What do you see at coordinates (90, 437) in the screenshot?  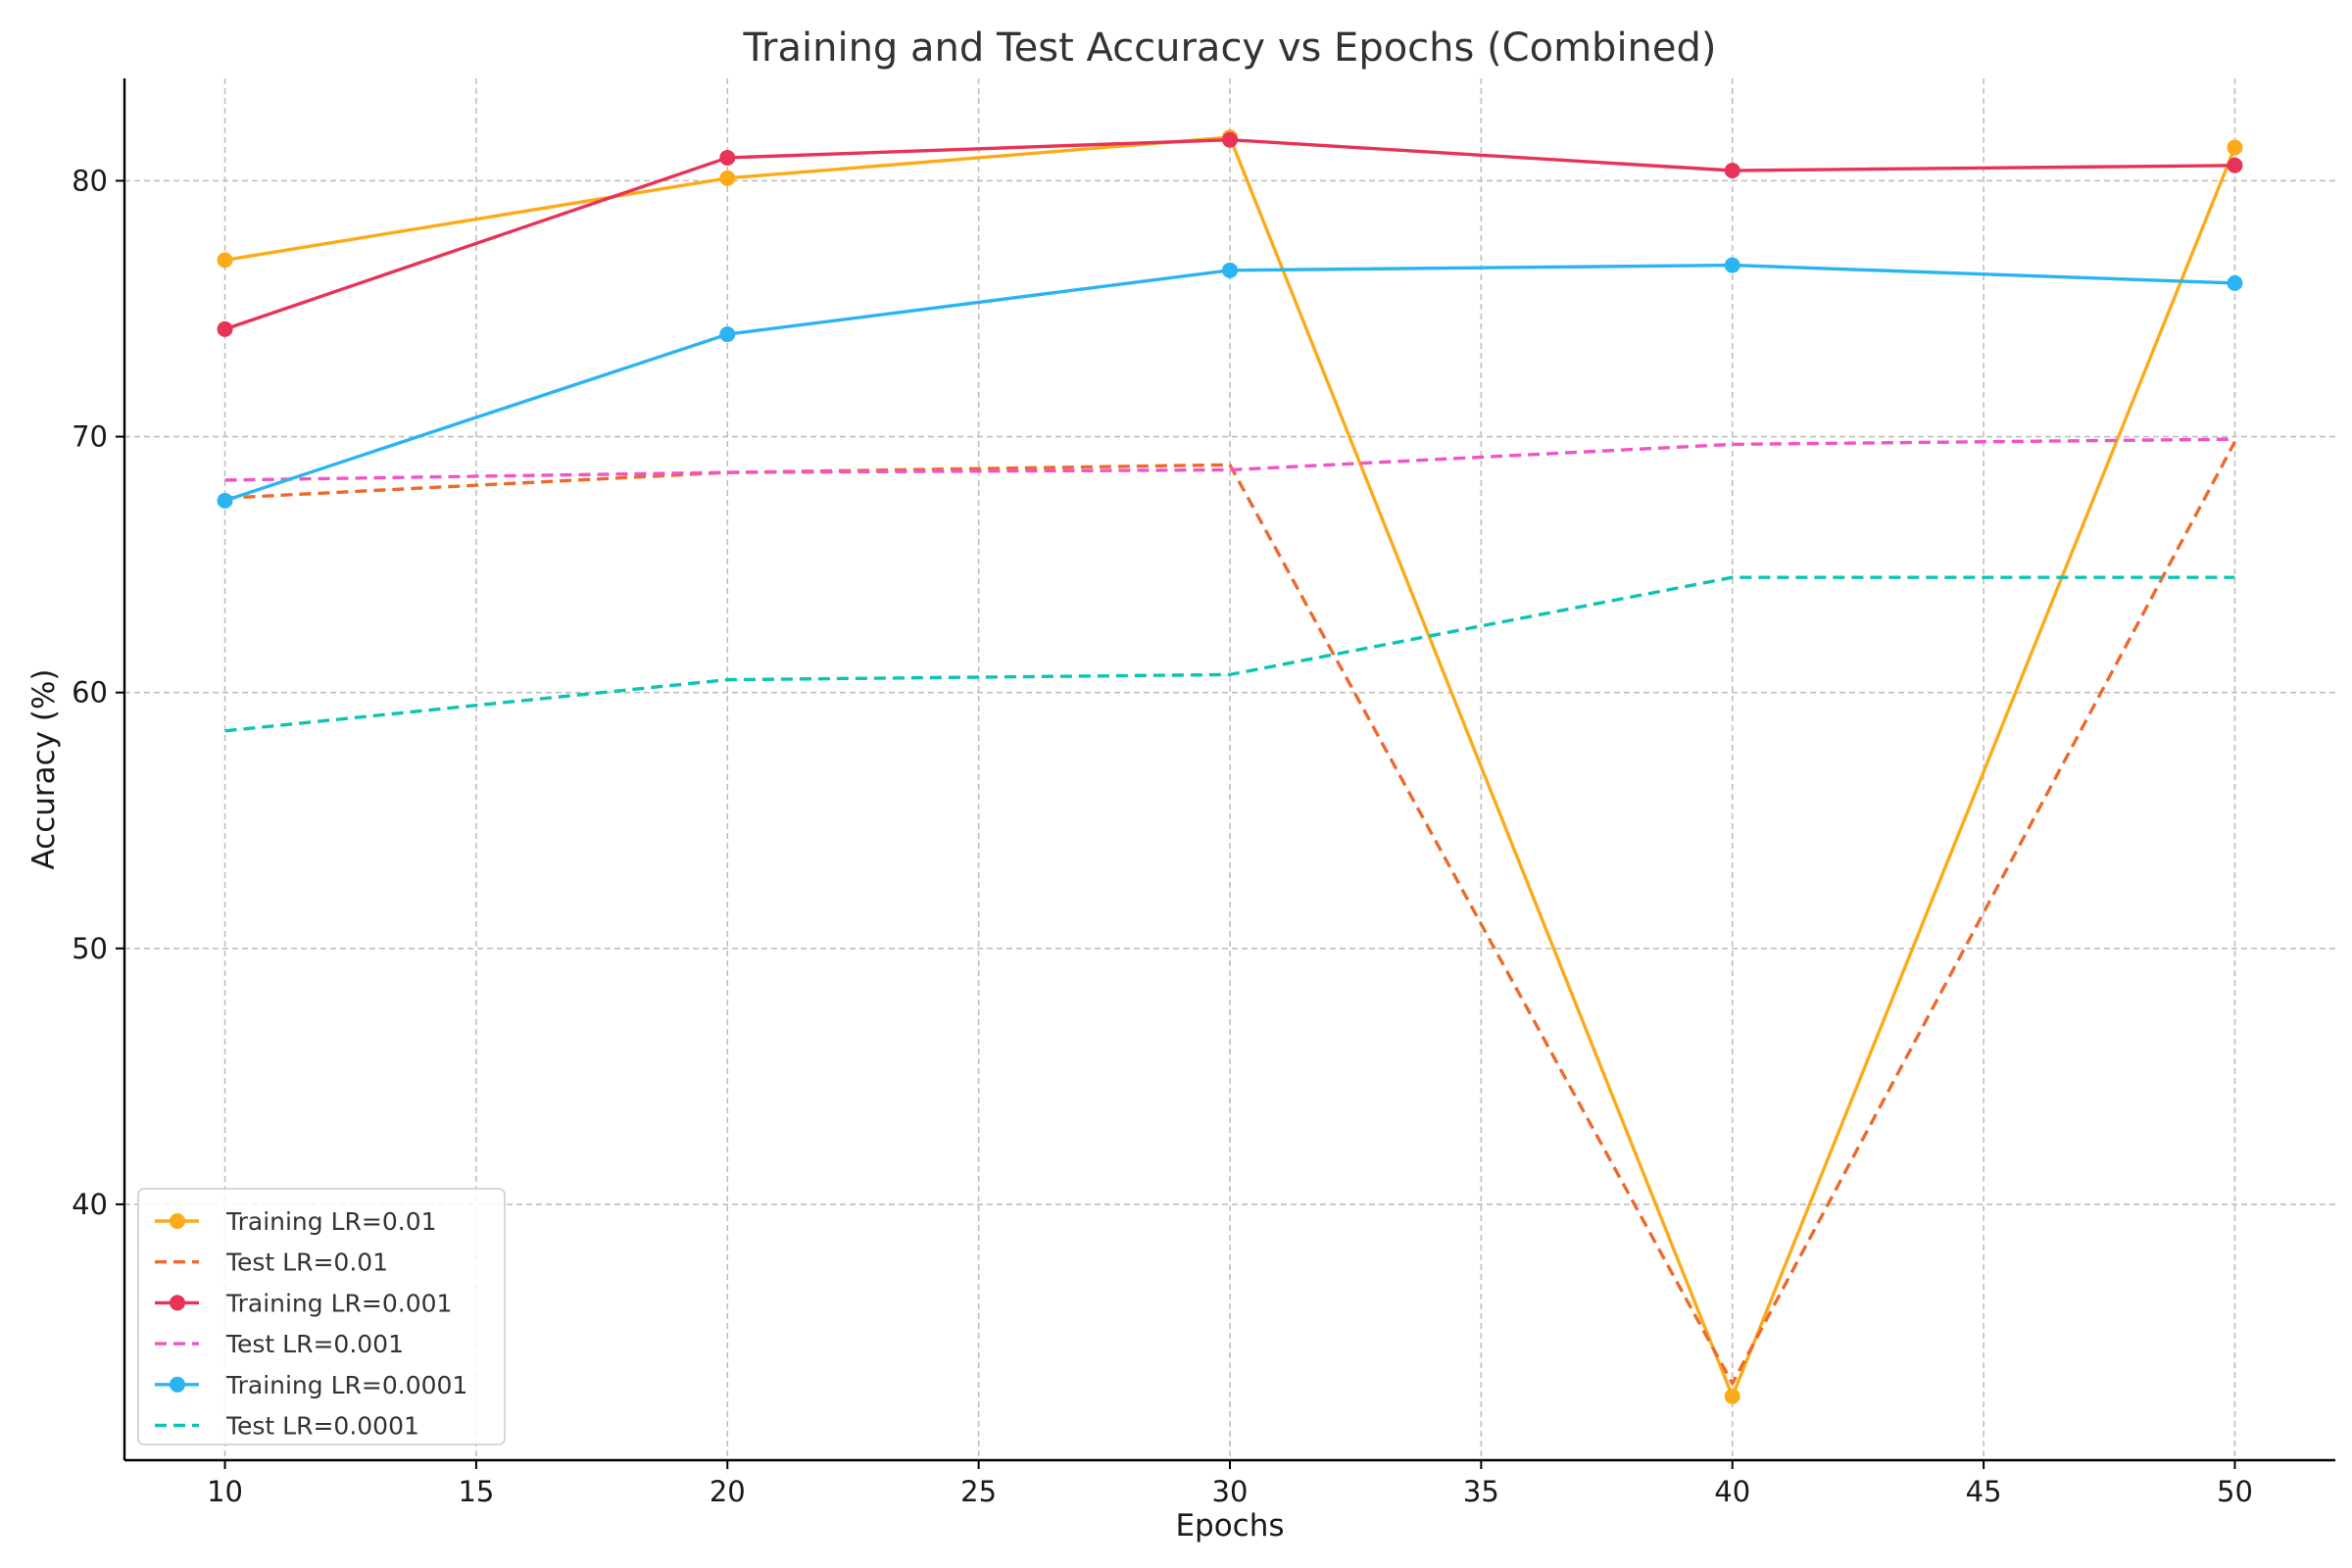 I see `y-tick-label: 70` at bounding box center [90, 437].